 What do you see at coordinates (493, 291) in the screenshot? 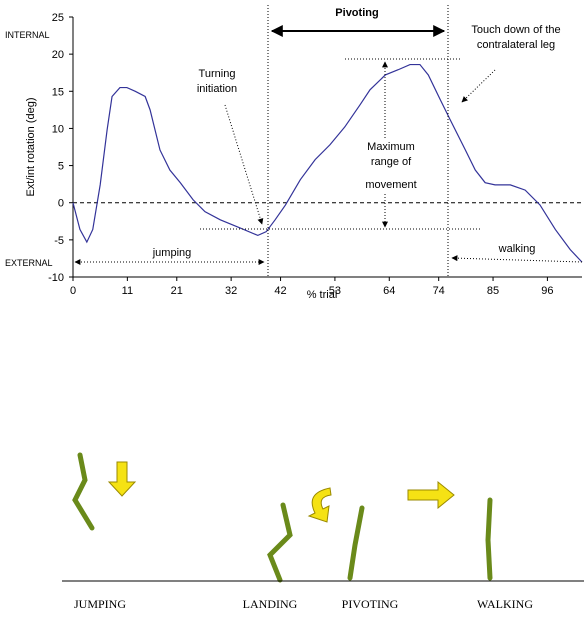
I see `x-tick-label: 85` at bounding box center [493, 291].